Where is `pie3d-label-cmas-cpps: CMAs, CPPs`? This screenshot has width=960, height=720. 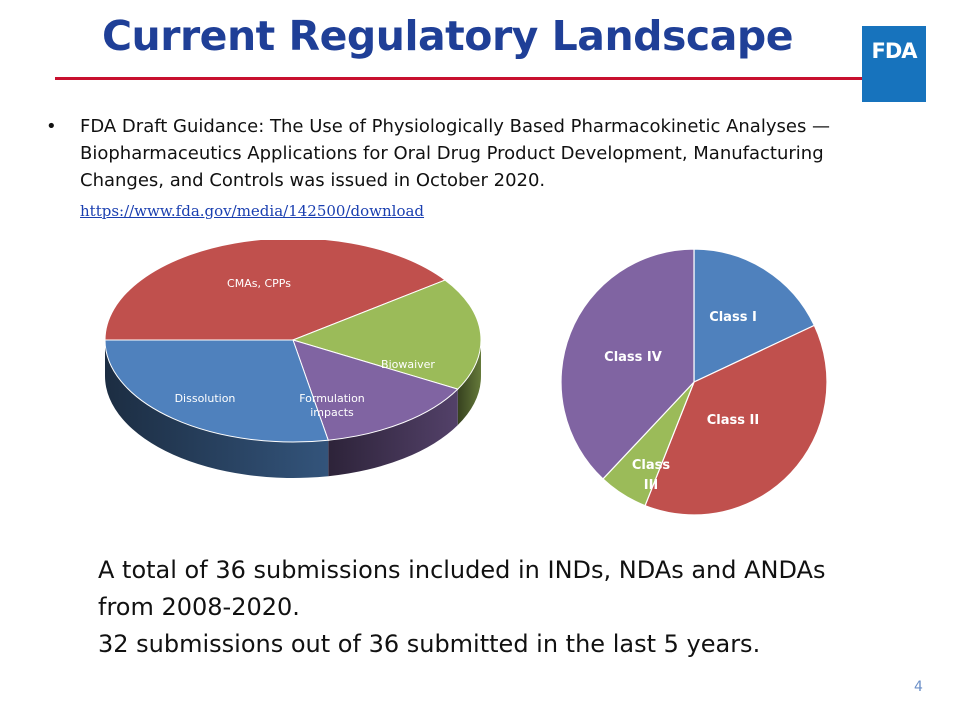 pie3d-label-cmas-cpps: CMAs, CPPs is located at coordinates (259, 283).